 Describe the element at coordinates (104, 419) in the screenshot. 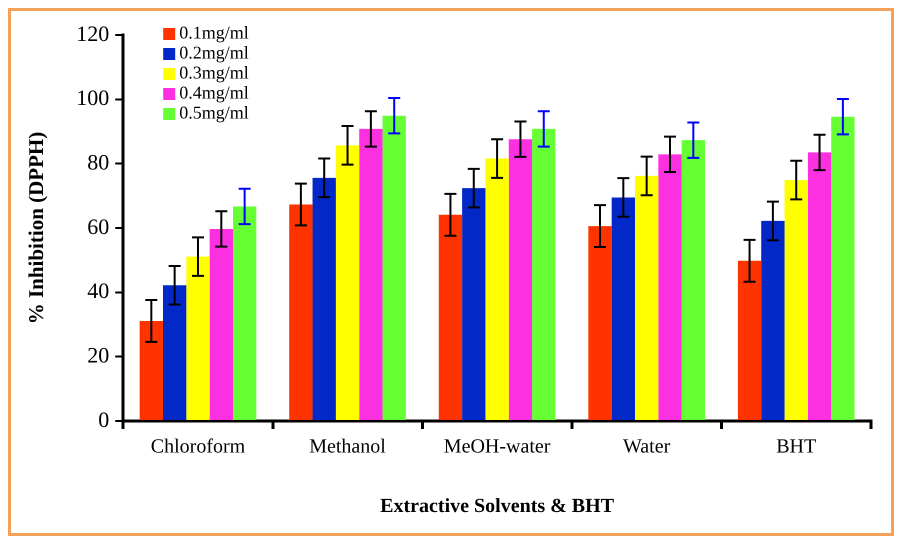

I see `y-tick-label: 0` at that location.